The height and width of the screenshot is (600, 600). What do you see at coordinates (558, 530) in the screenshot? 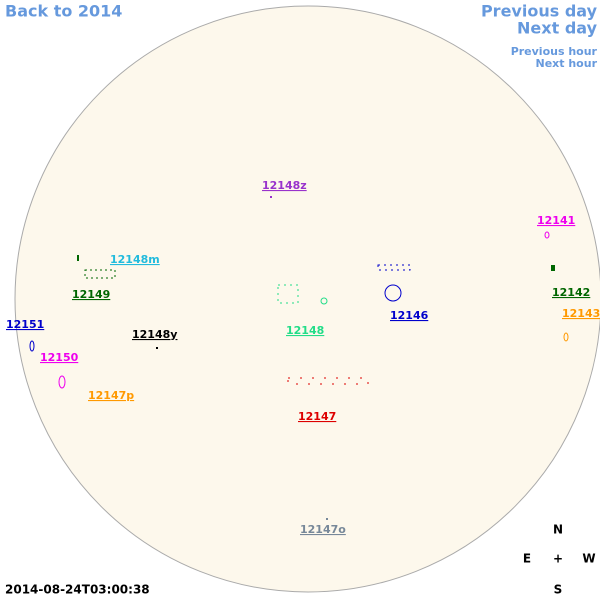
I see `compass-north: N` at bounding box center [558, 530].